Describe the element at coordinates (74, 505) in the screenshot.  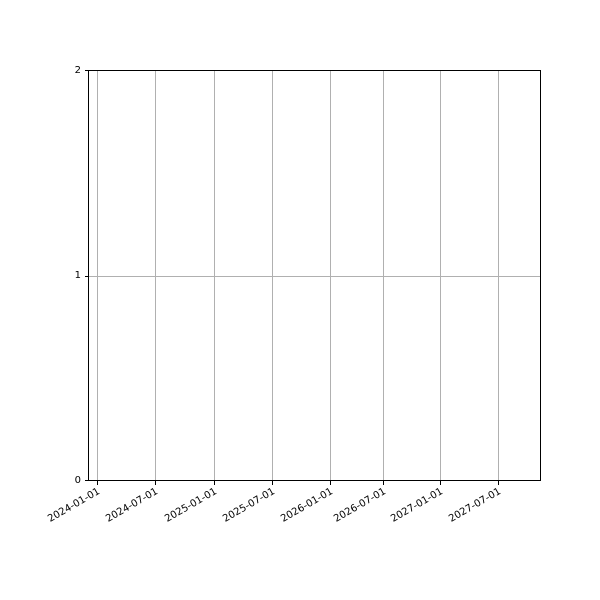
I see `x-axis-tick-label: 2024-01-01` at that location.